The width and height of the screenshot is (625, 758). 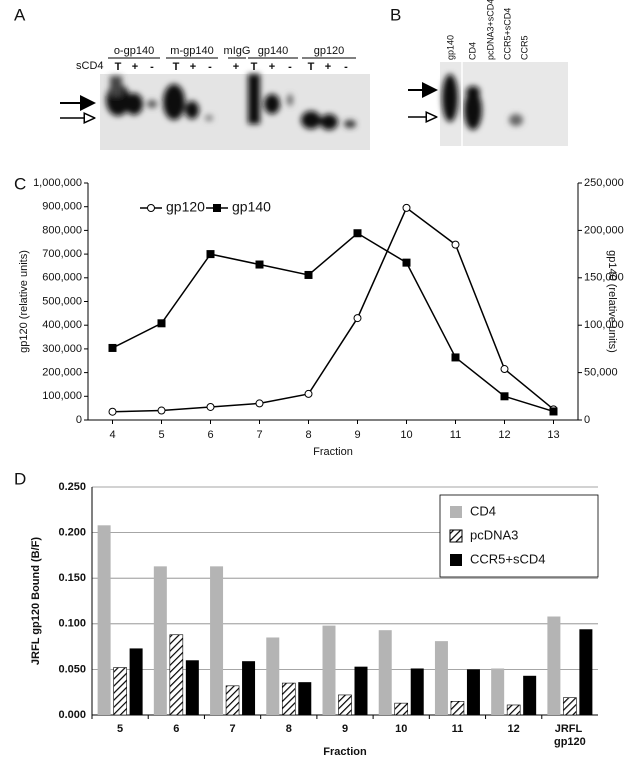 I want to click on y-axis-label: gp120 (relative units), so click(x=24, y=301).